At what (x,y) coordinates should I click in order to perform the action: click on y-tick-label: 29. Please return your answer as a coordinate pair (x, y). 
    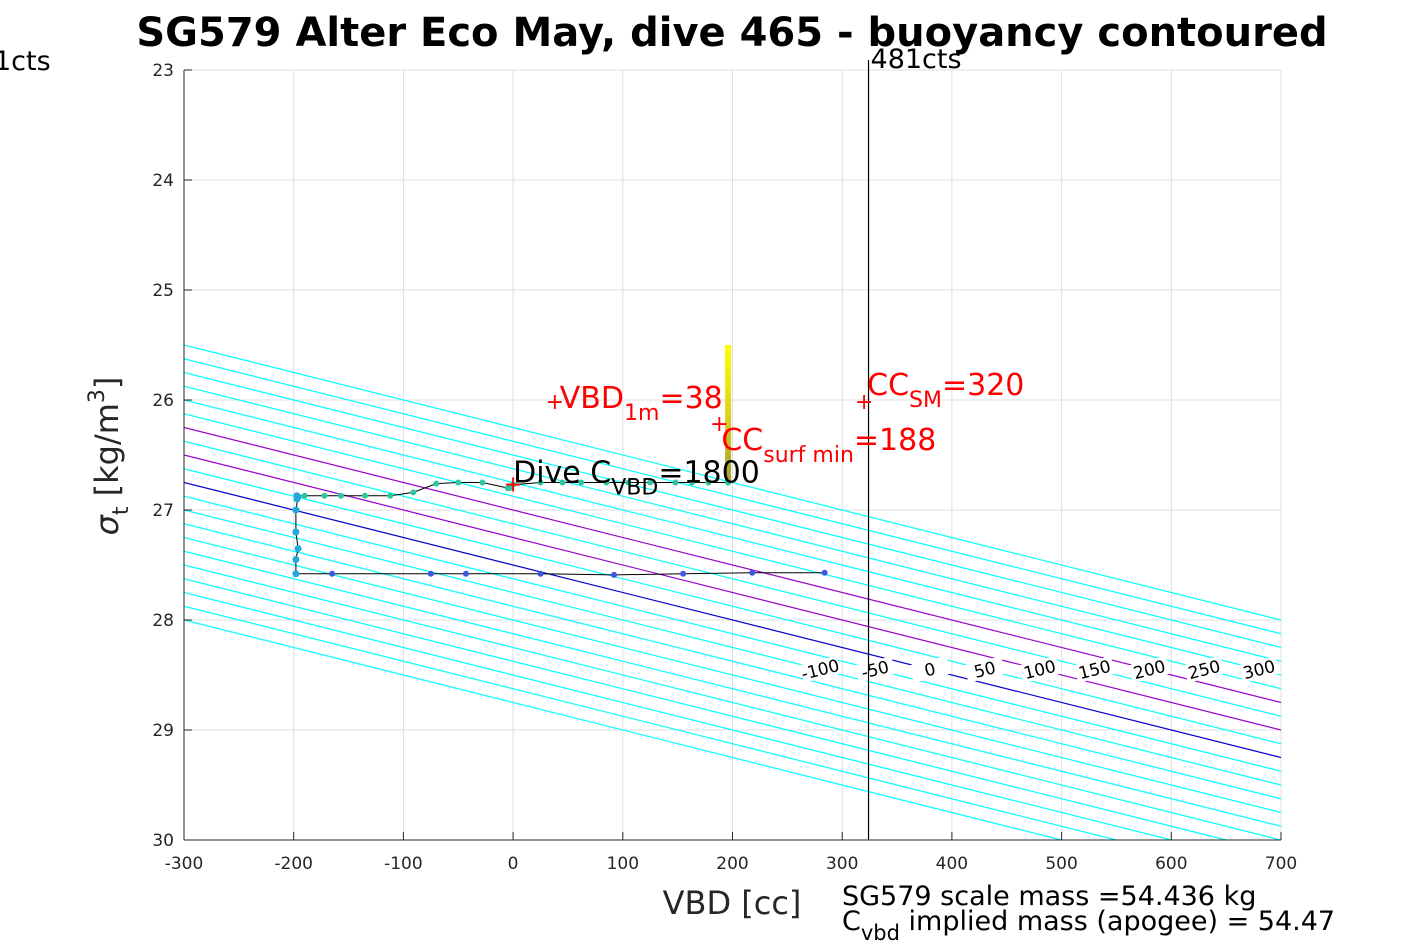
    Looking at the image, I should click on (163, 731).